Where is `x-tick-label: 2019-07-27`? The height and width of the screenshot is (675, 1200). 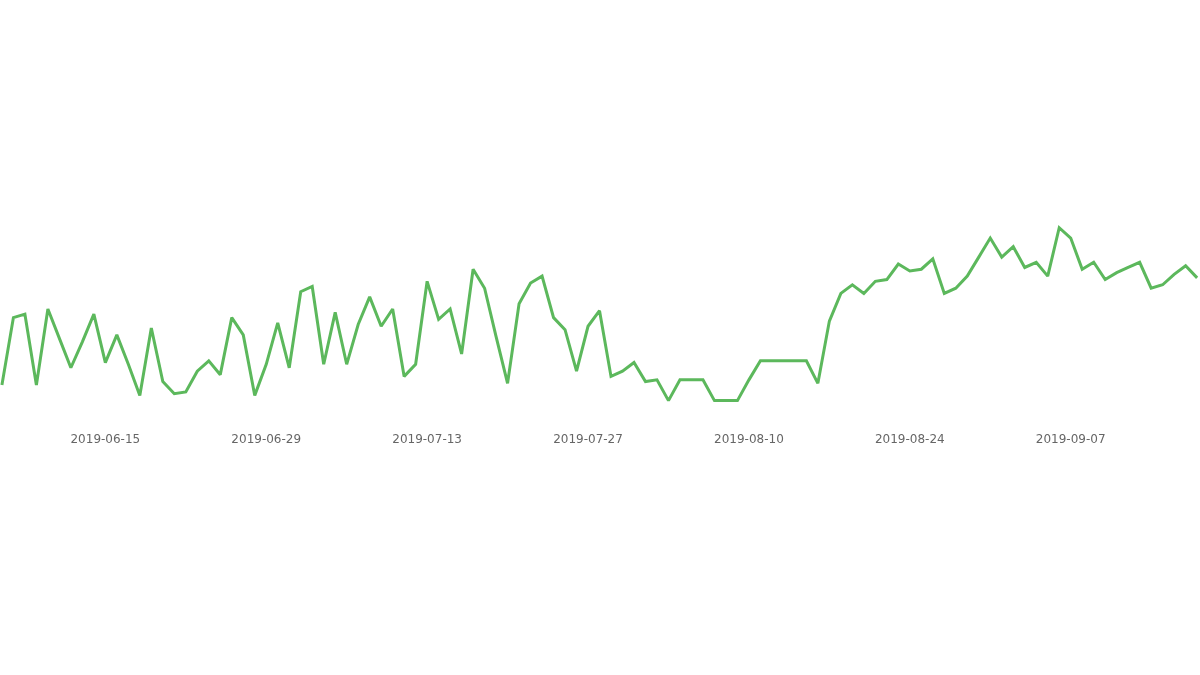
x-tick-label: 2019-07-27 is located at coordinates (588, 439).